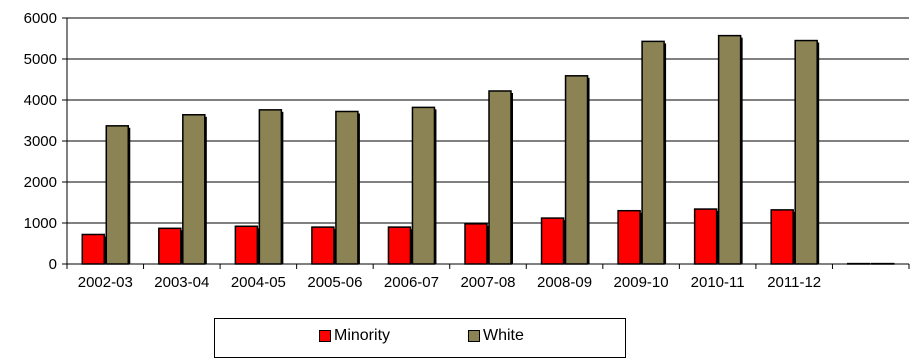 The height and width of the screenshot is (358, 924). Describe the element at coordinates (40, 141) in the screenshot. I see `y-tick-label: 3000` at that location.